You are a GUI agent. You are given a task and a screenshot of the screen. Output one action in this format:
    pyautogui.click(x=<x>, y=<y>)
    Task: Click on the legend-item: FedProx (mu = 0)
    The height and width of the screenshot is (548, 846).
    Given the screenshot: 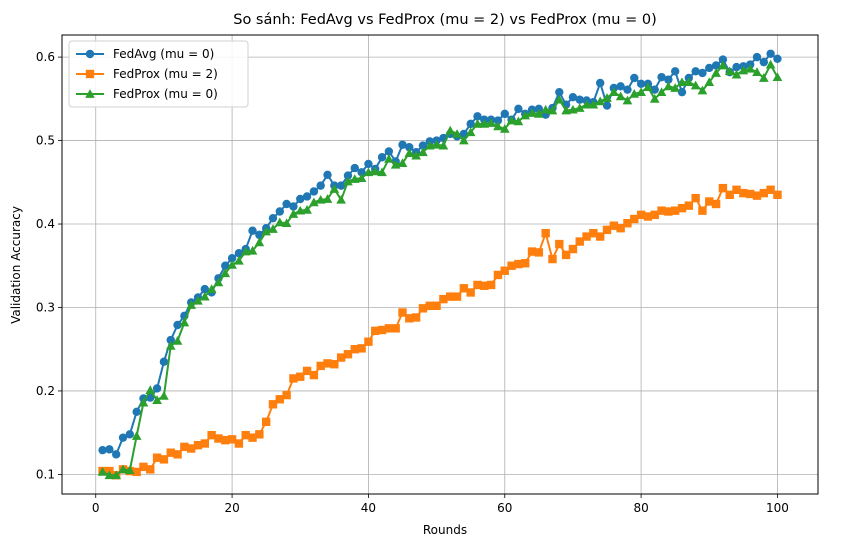 What is the action you would take?
    pyautogui.click(x=147, y=94)
    